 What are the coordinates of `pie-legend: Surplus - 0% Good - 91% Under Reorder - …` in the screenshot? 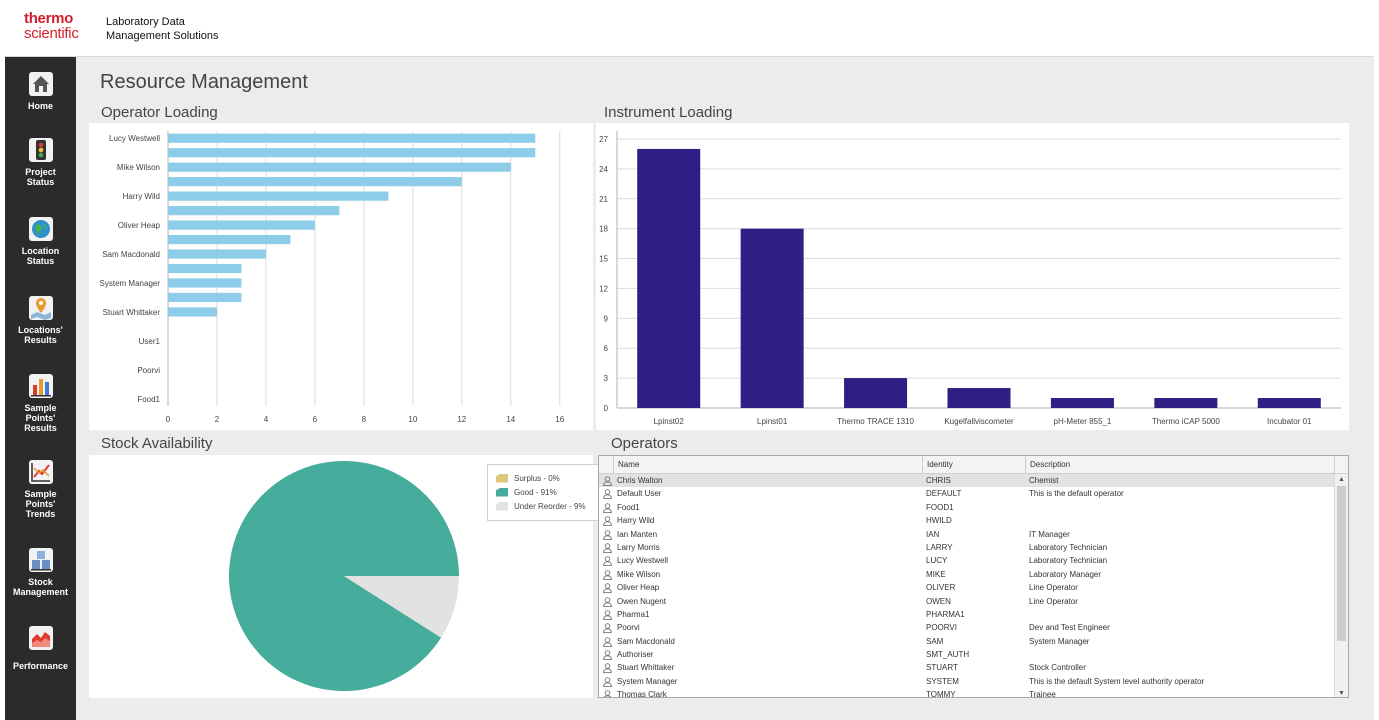 It's located at (545, 492).